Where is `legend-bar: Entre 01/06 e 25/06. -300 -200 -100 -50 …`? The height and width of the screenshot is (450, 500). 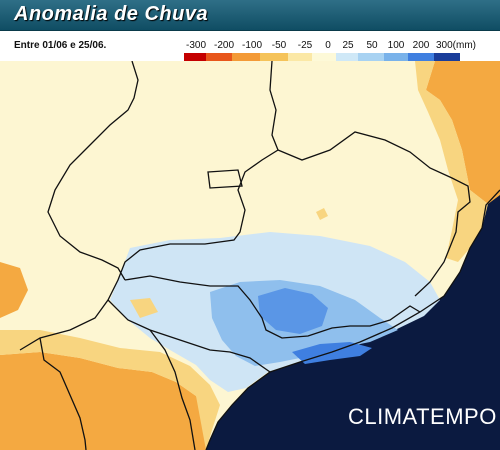 legend-bar: Entre 01/06 e 25/06. -300 -200 -100 -50 … is located at coordinates (250, 46).